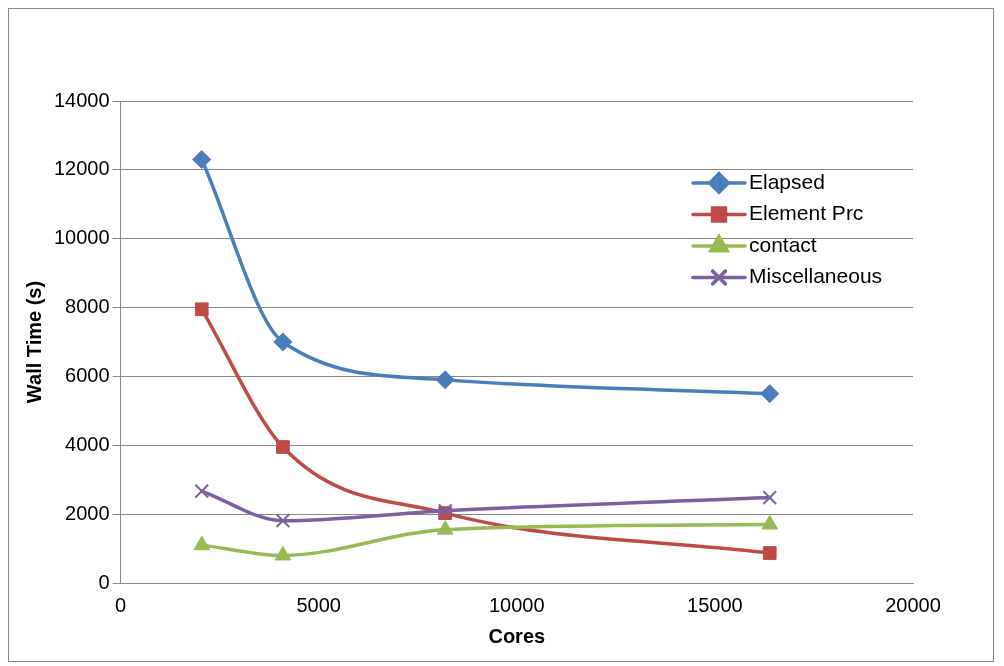 The width and height of the screenshot is (1004, 666). What do you see at coordinates (81, 99) in the screenshot?
I see `y-tick-label: 14000` at bounding box center [81, 99].